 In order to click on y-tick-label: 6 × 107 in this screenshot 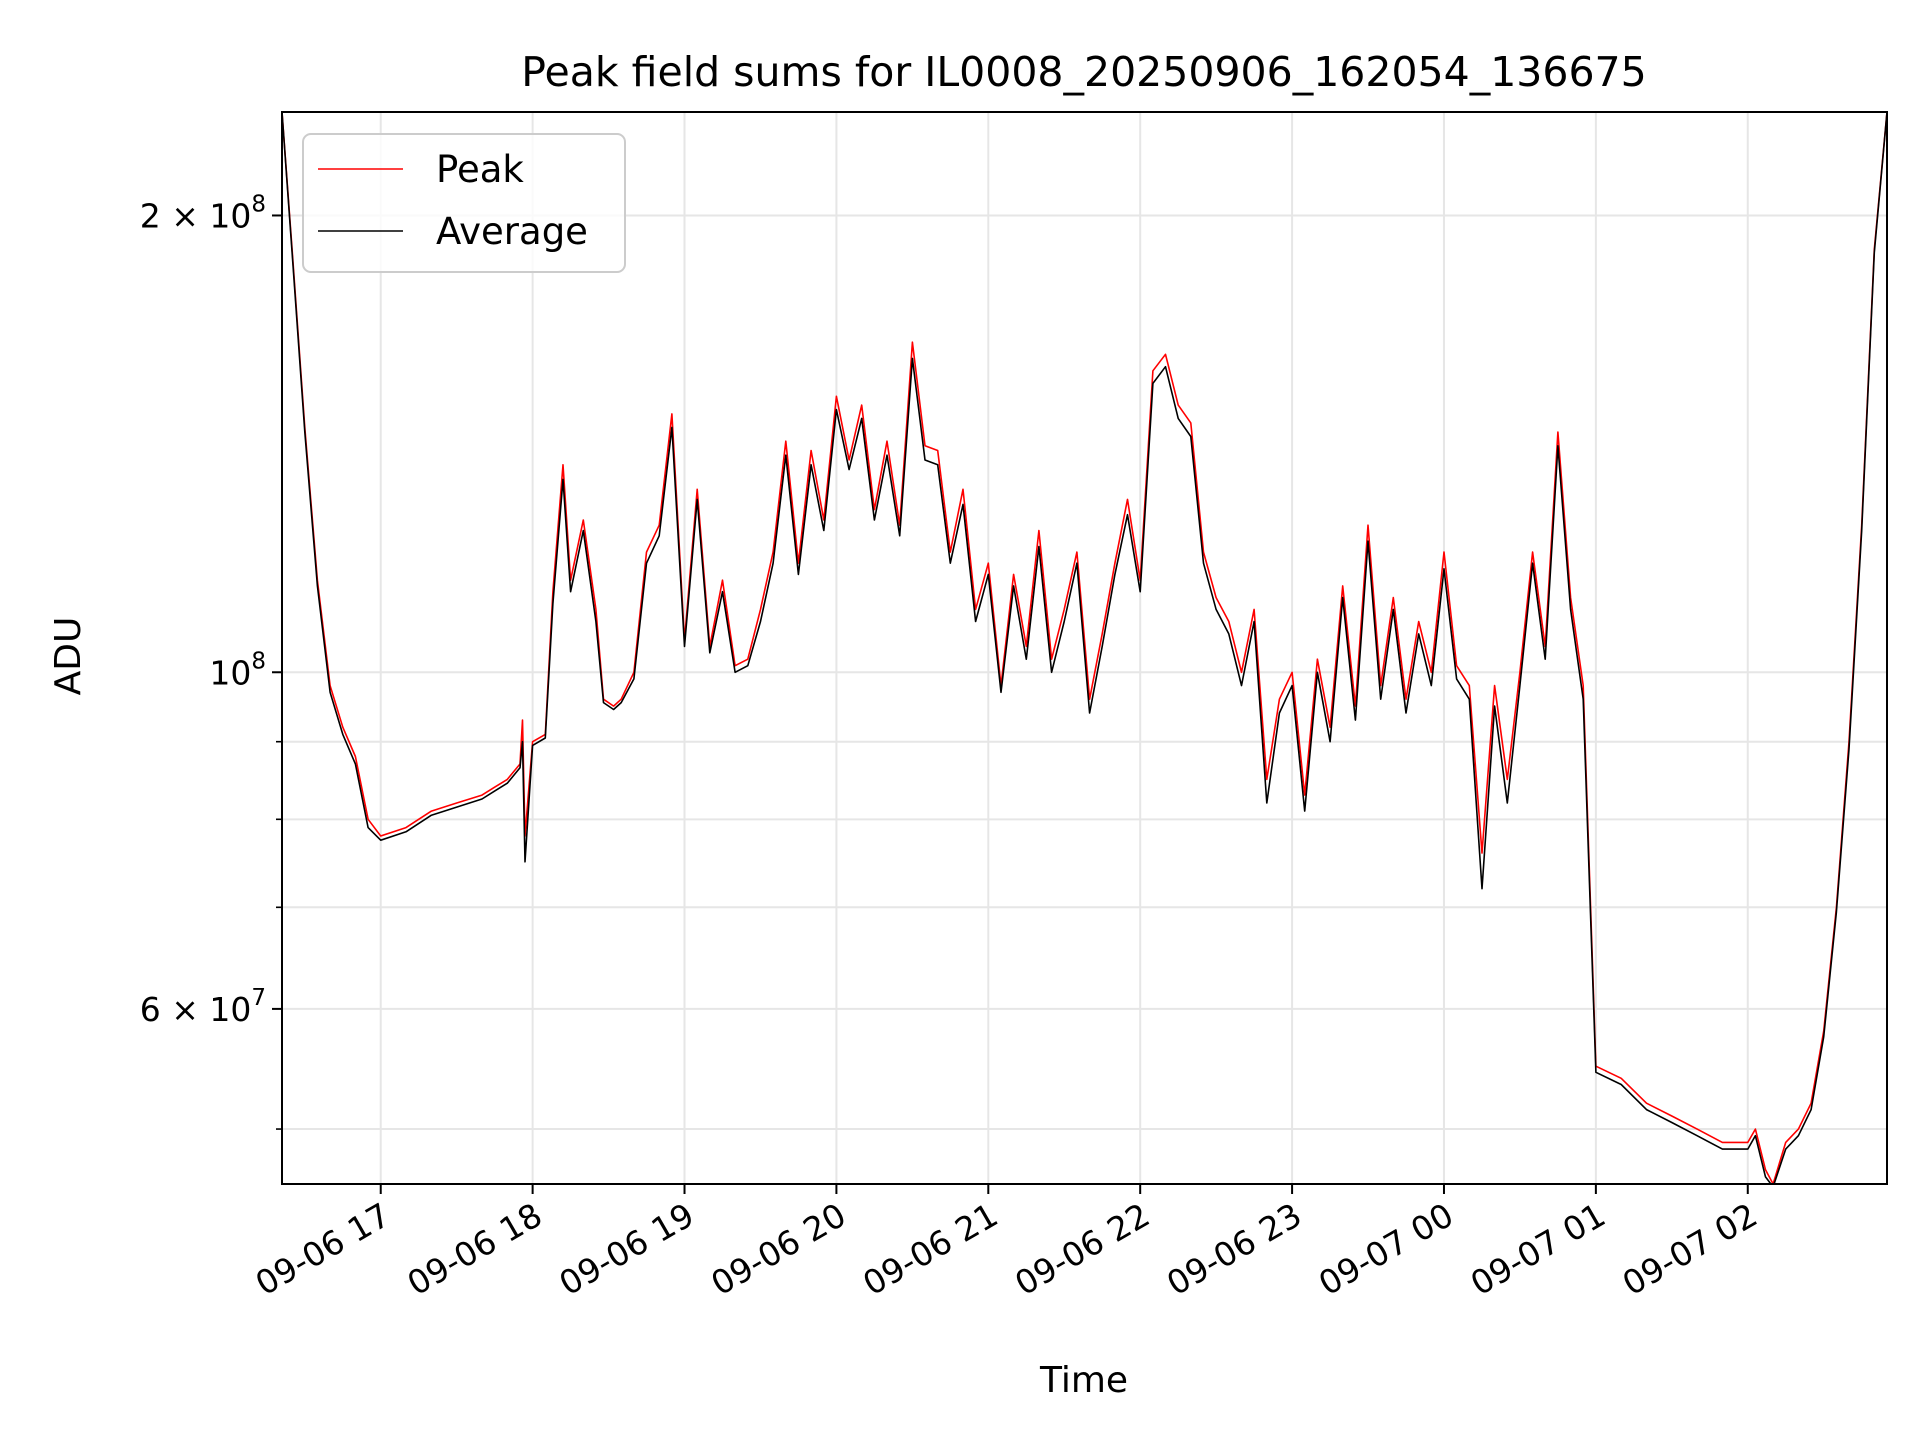, I will do `click(203, 1007)`.